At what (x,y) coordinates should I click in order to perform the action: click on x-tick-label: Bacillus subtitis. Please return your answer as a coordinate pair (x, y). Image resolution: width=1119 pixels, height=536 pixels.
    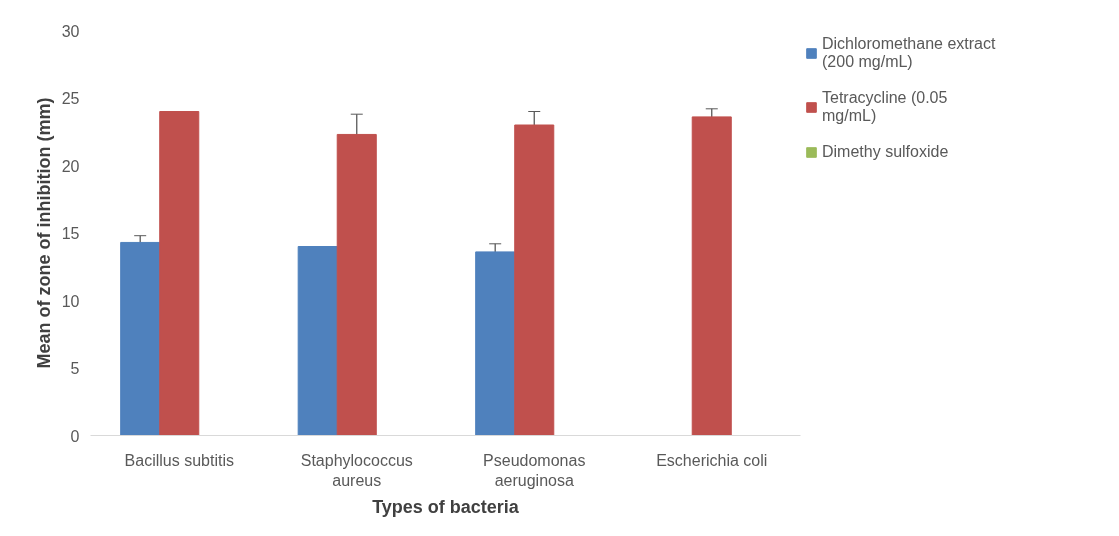
    Looking at the image, I should click on (179, 460).